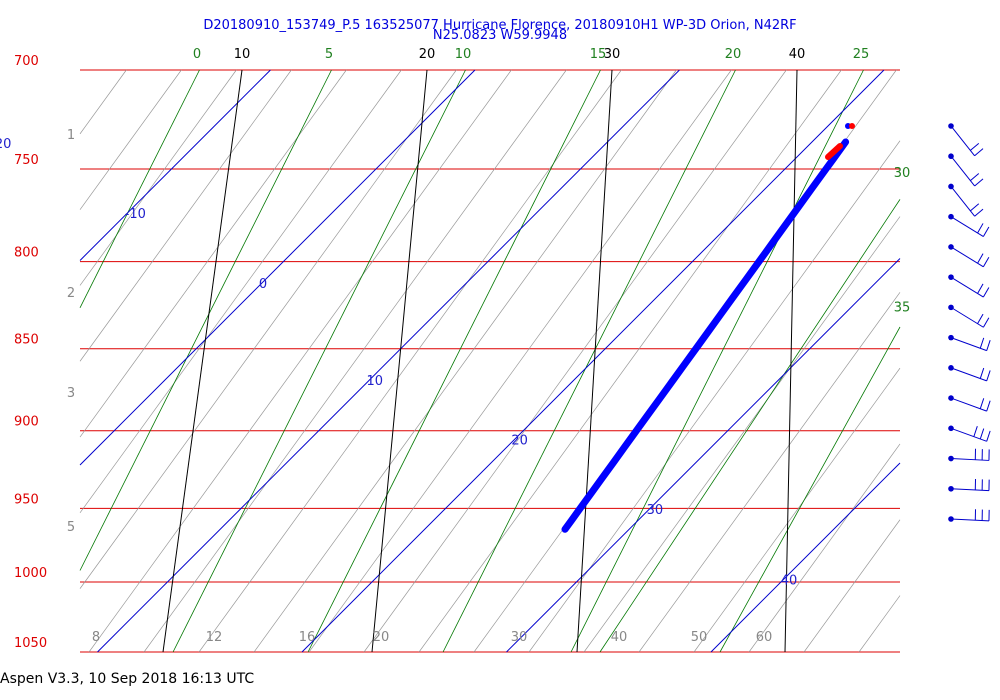 The height and width of the screenshot is (700, 1000). Describe the element at coordinates (26, 422) in the screenshot. I see `pressure-label: 900` at that location.